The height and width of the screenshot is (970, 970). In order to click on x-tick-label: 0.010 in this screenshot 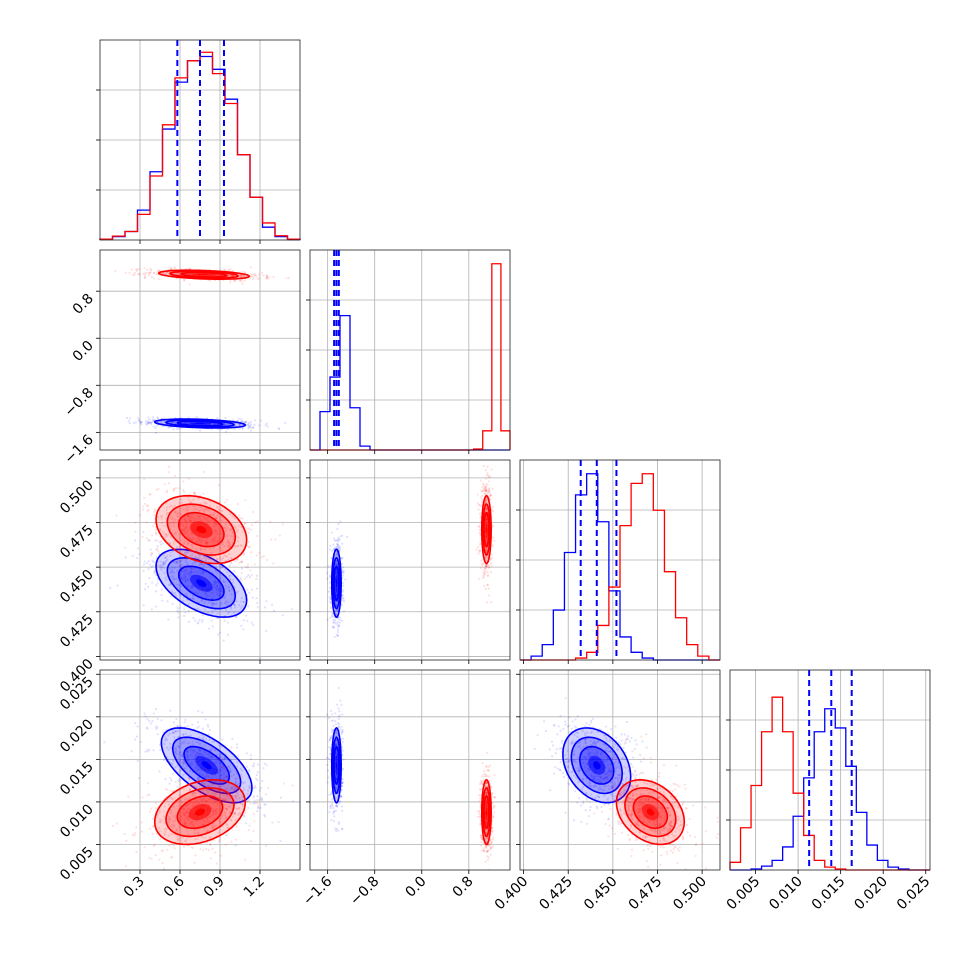, I will do `click(786, 894)`.